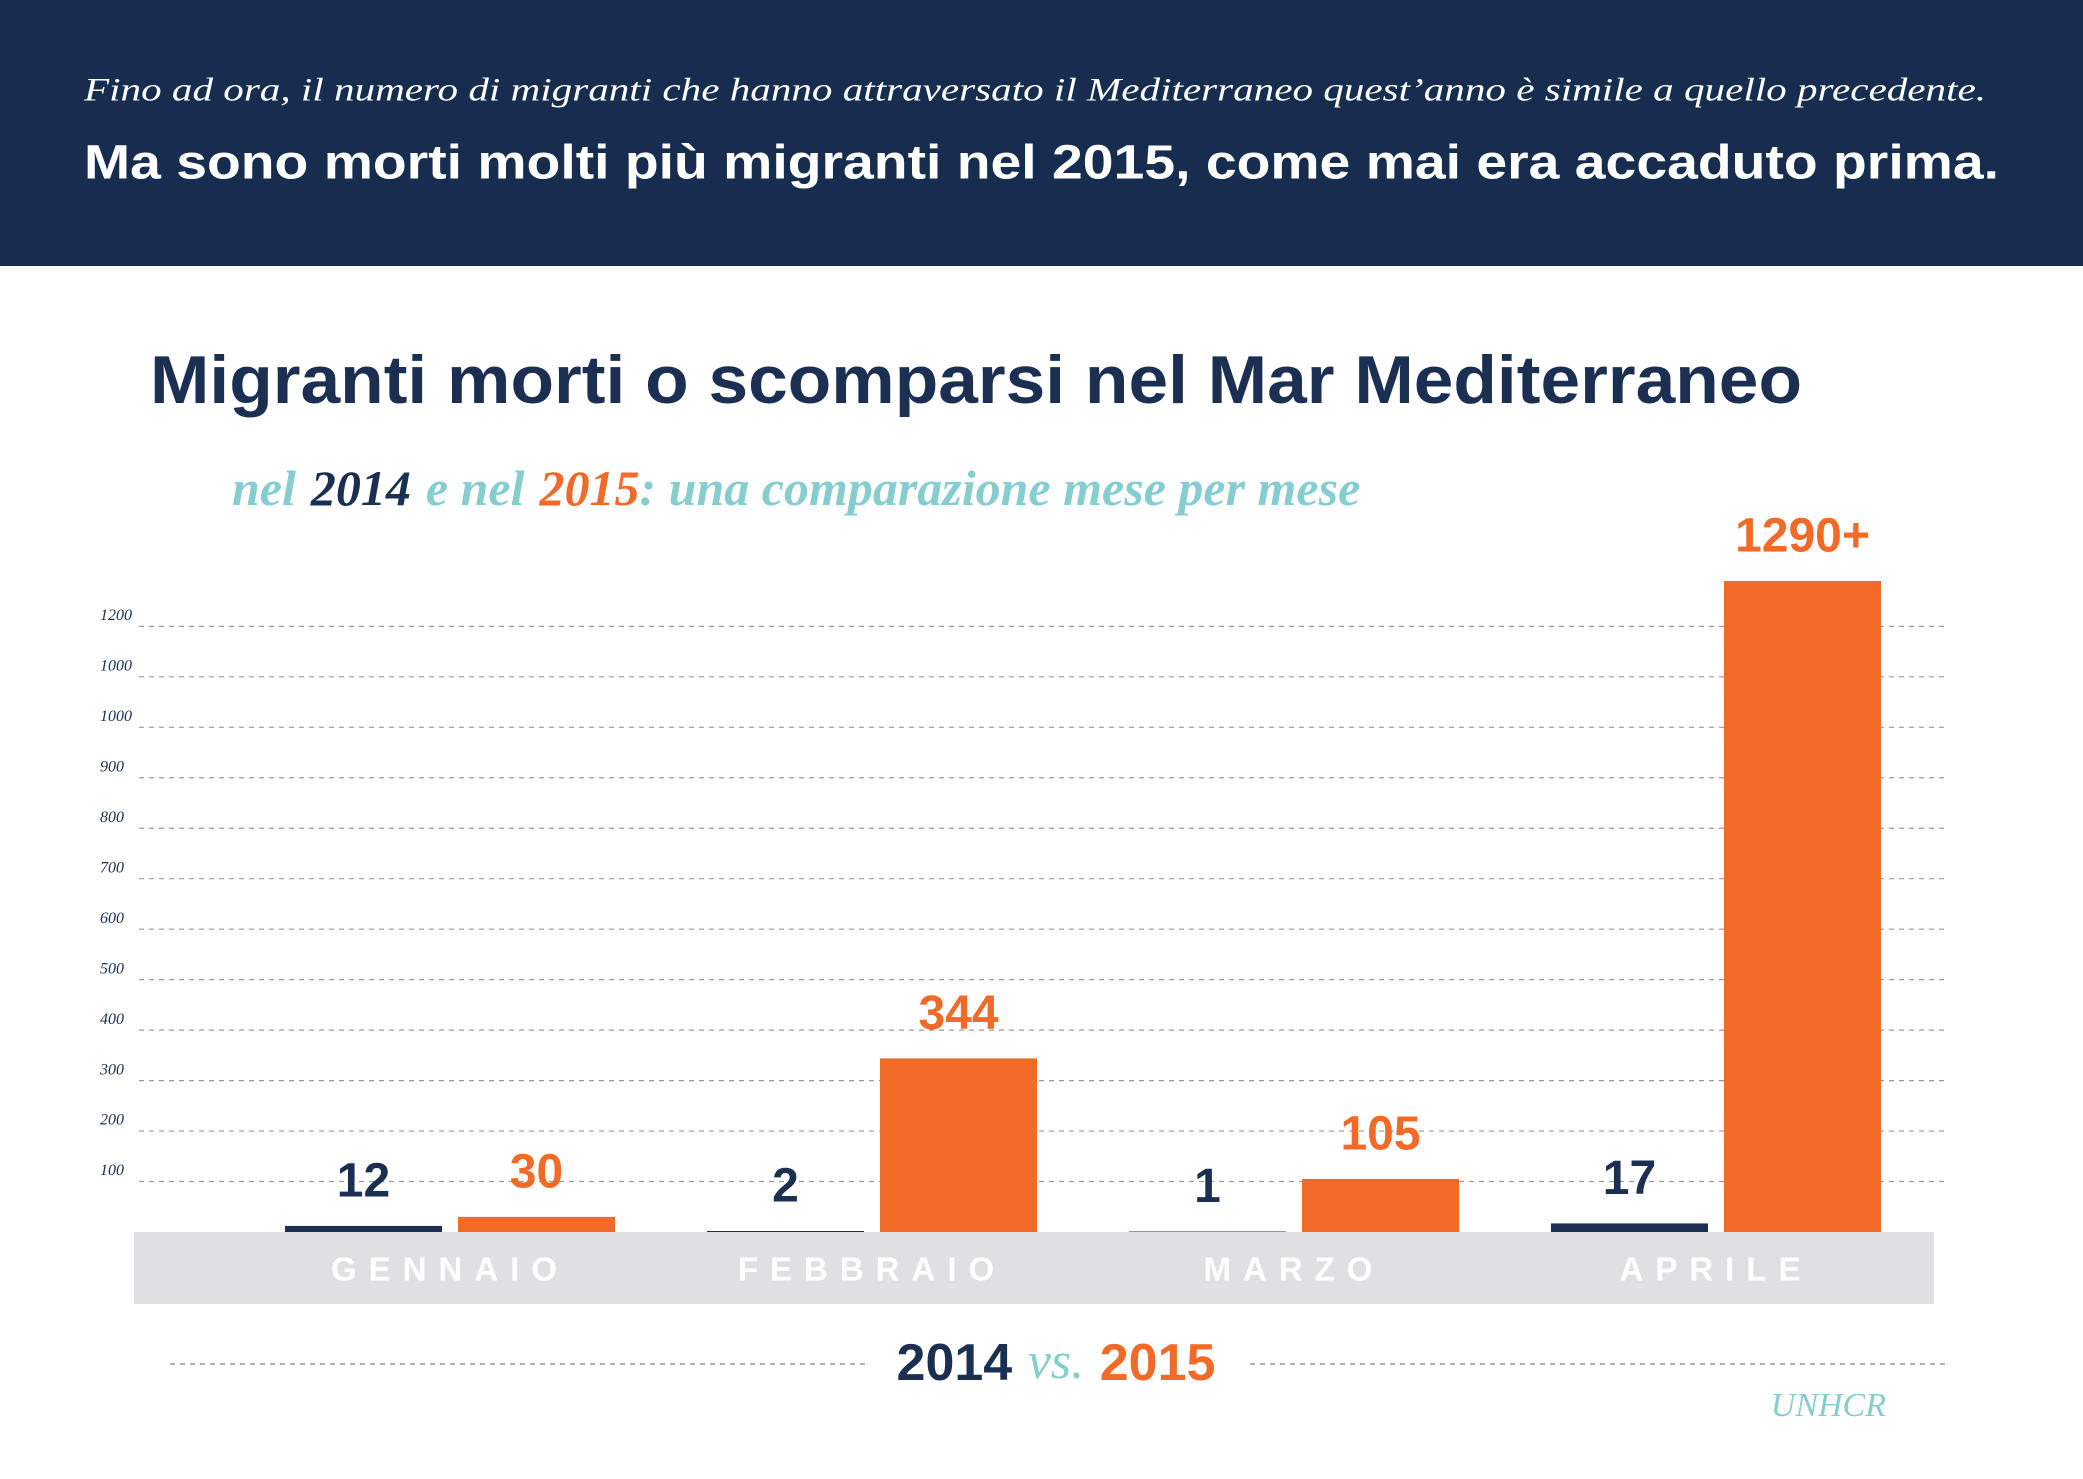  Describe the element at coordinates (1715, 1269) in the screenshot. I see `x-tick-label: APRILE` at that location.